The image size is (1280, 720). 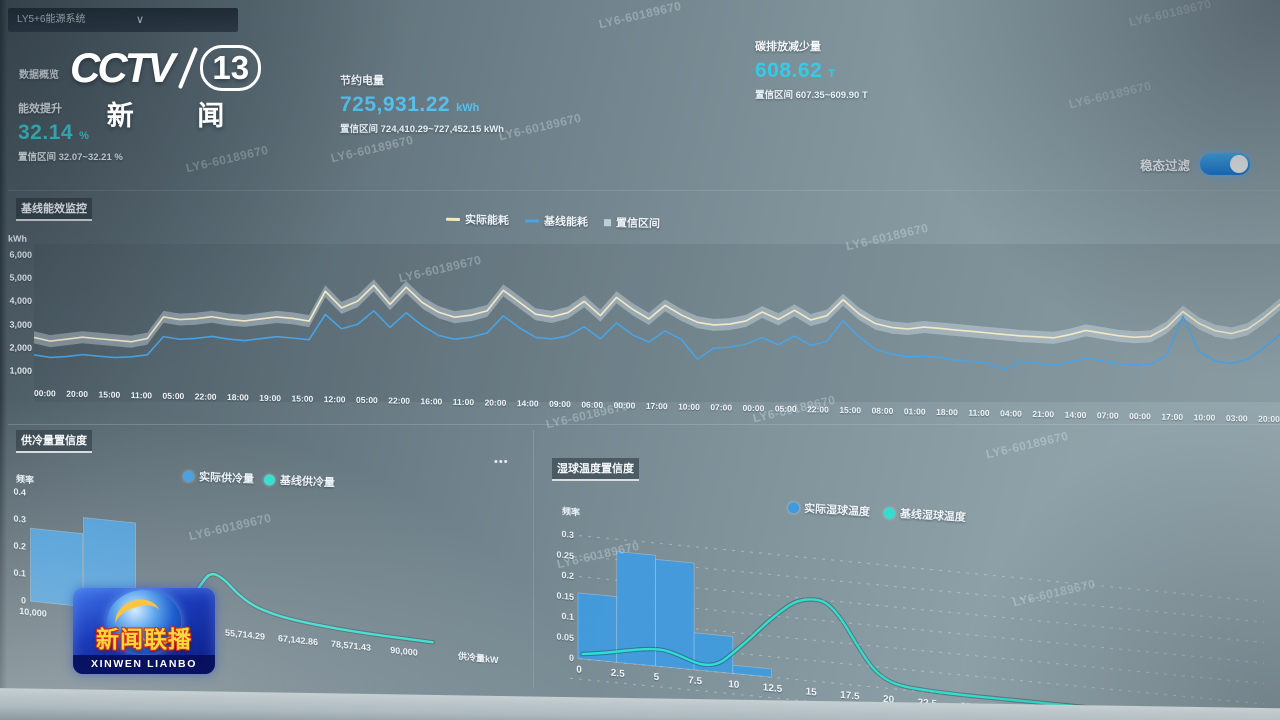 I want to click on energy-line-chart-svg, so click(x=657, y=325).